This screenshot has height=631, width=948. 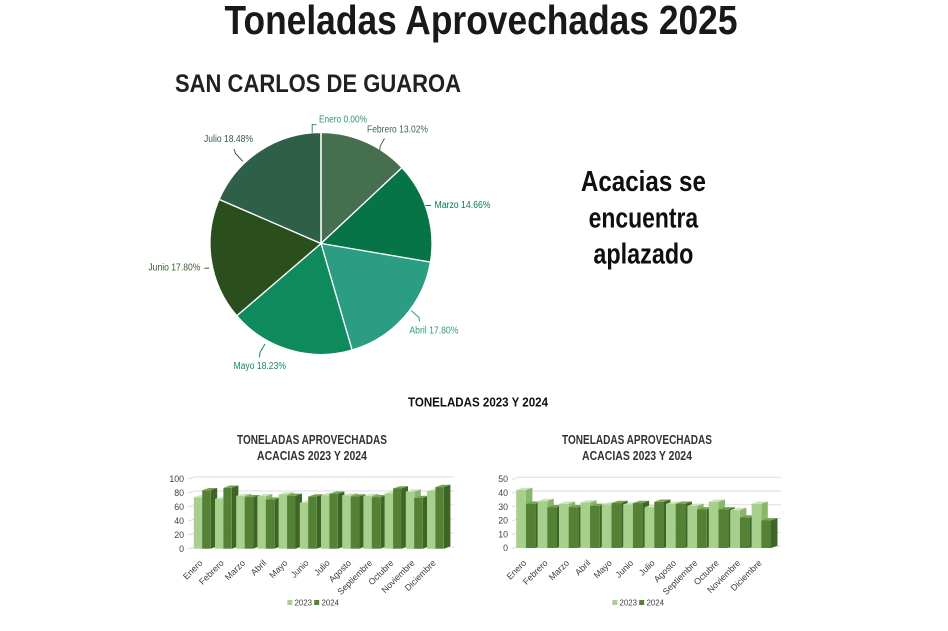 What do you see at coordinates (481, 21) in the screenshot?
I see `svg-text: Toneladas Aprovechadas 2025` at bounding box center [481, 21].